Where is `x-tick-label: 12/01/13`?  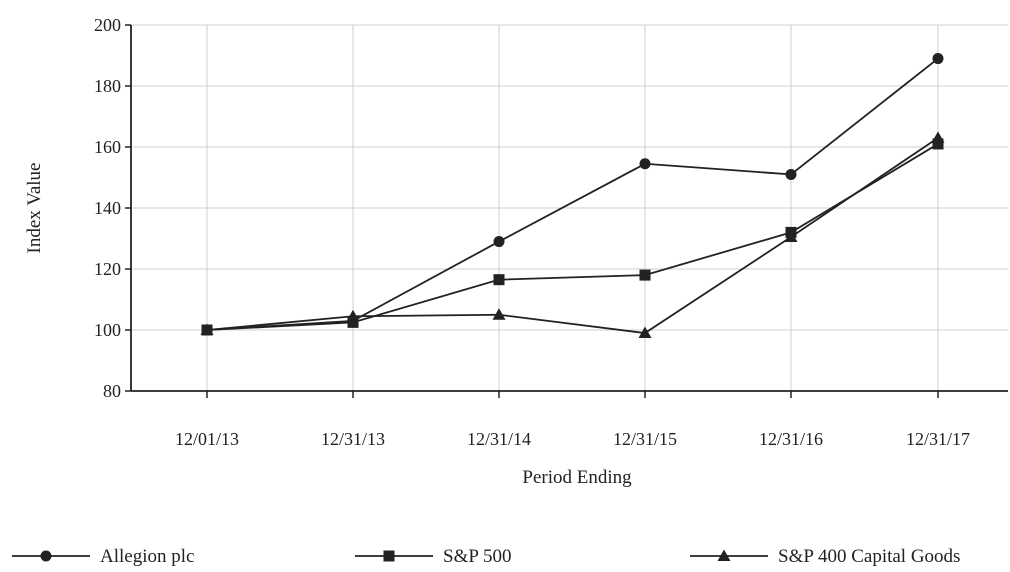 x-tick-label: 12/01/13 is located at coordinates (207, 439).